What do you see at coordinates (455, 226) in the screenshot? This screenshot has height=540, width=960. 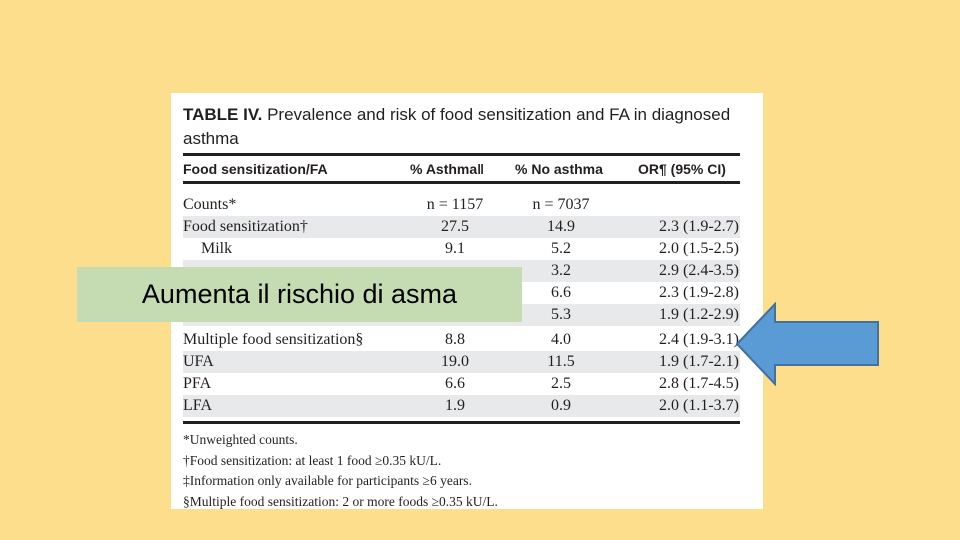 I see `row-asthma: 27.5` at bounding box center [455, 226].